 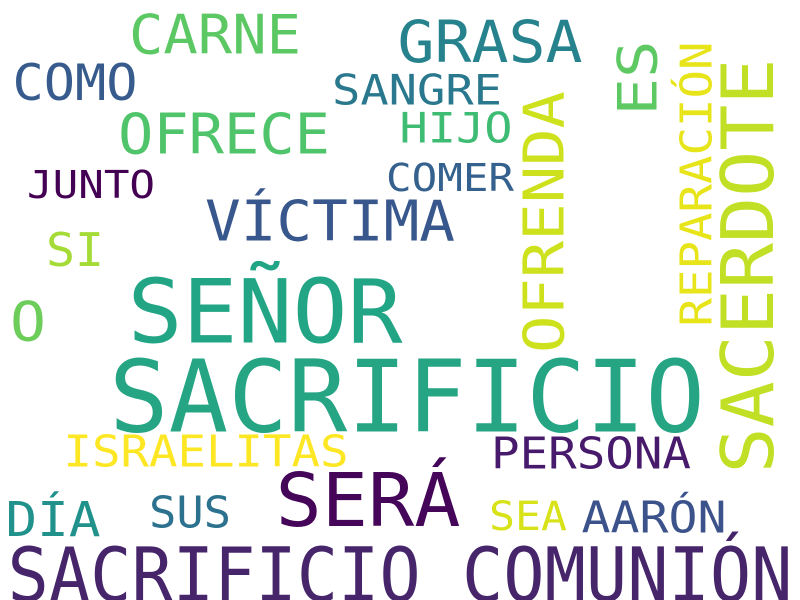 What do you see at coordinates (75, 83) in the screenshot?
I see `word-como: COMO` at bounding box center [75, 83].